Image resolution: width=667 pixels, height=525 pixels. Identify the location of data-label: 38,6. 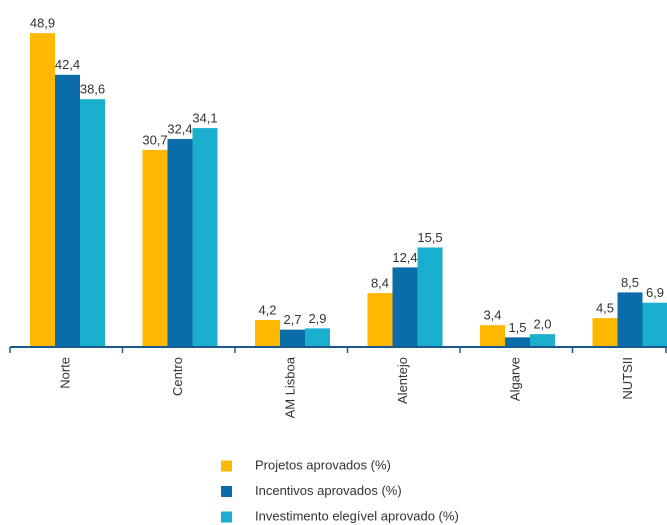
(92, 89).